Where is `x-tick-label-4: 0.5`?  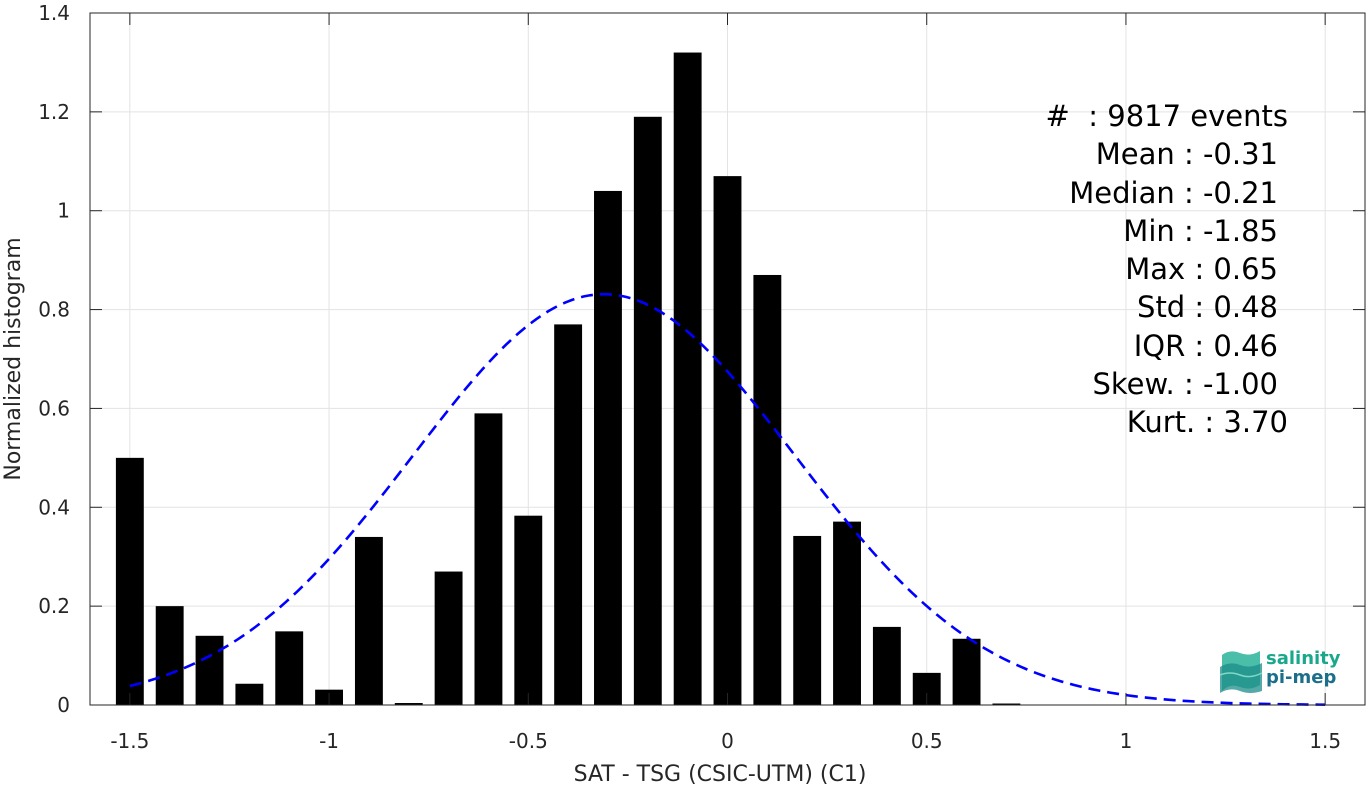 x-tick-label-4: 0.5 is located at coordinates (927, 741).